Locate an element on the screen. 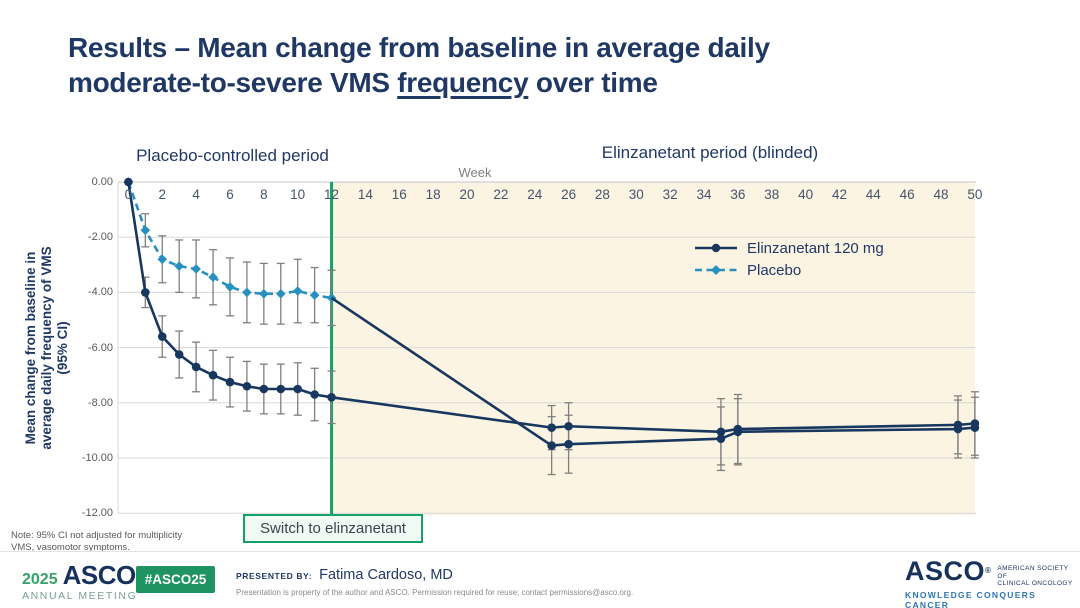 This screenshot has width=1080, height=608. footer-divider is located at coordinates (540, 551).